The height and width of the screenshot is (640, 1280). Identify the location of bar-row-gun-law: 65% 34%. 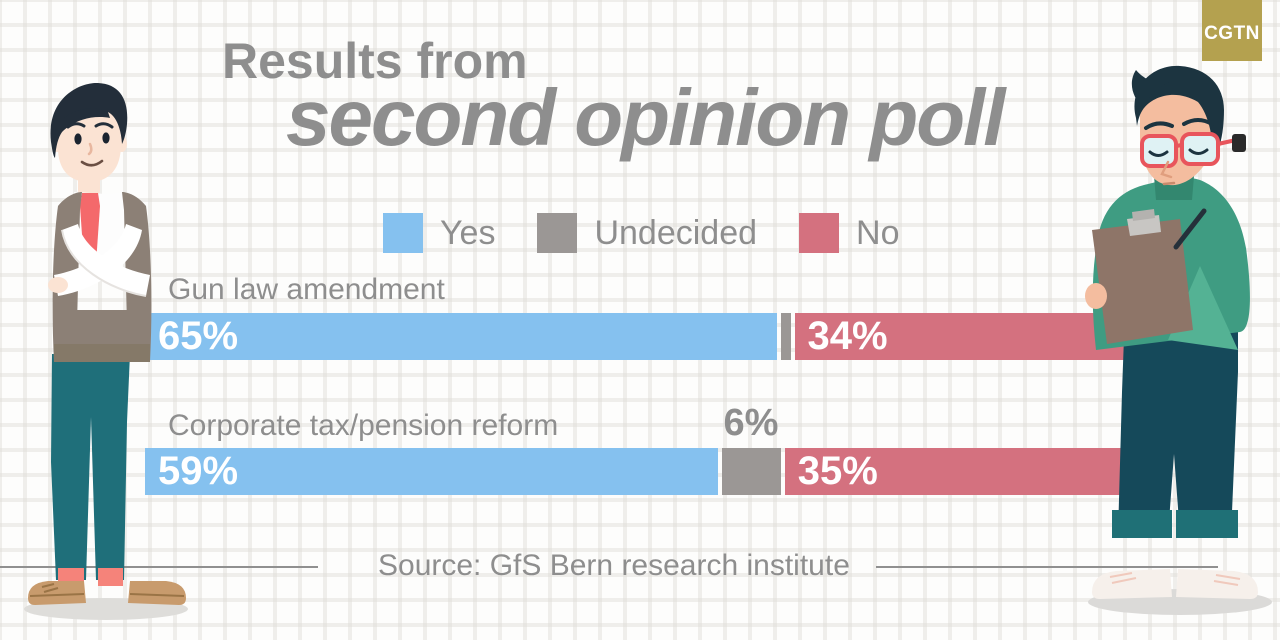
(635, 336).